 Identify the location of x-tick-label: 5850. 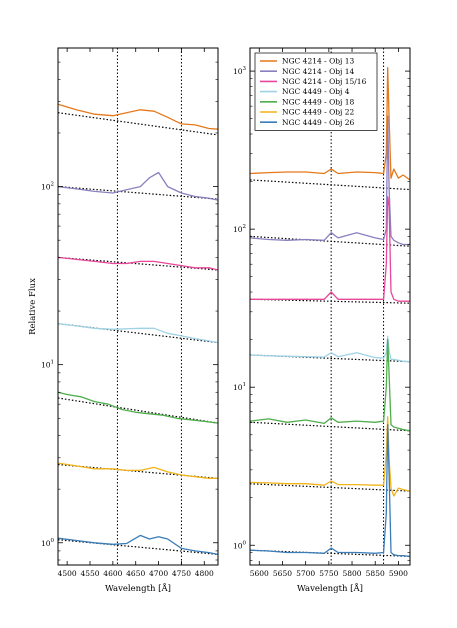
(375, 573).